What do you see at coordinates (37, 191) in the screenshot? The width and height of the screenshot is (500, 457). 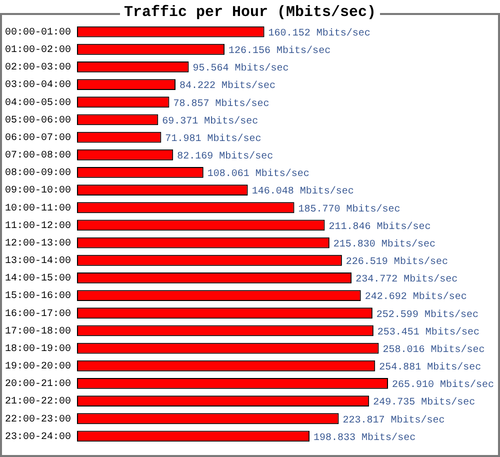 I see `y-tick-label: 09:00-10:00` at bounding box center [37, 191].